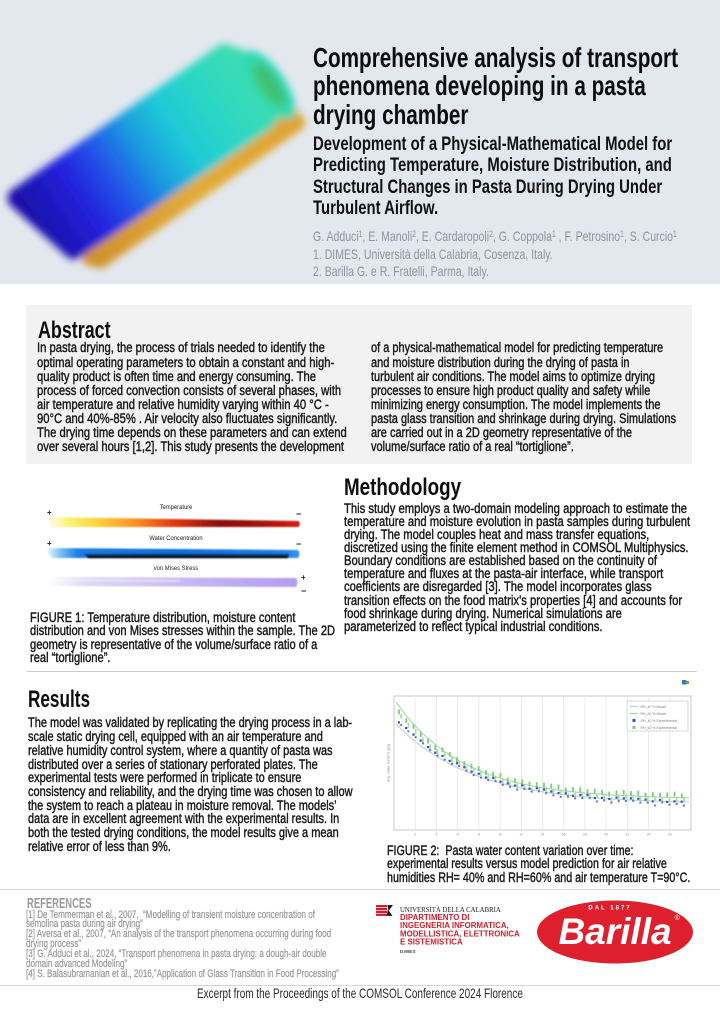 Image resolution: width=720 pixels, height=1016 pixels. I want to click on svg-text: Barilla, so click(614, 931).